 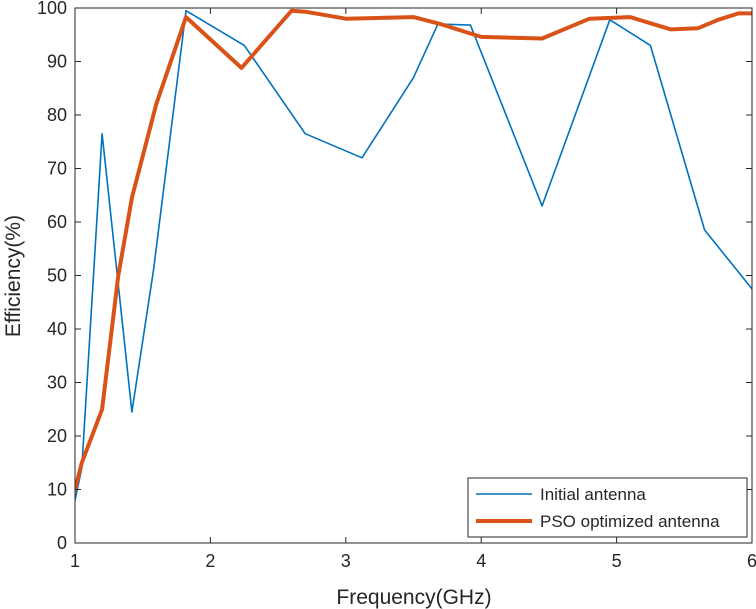 I want to click on y-tick-label: 90, so click(x=57, y=62).